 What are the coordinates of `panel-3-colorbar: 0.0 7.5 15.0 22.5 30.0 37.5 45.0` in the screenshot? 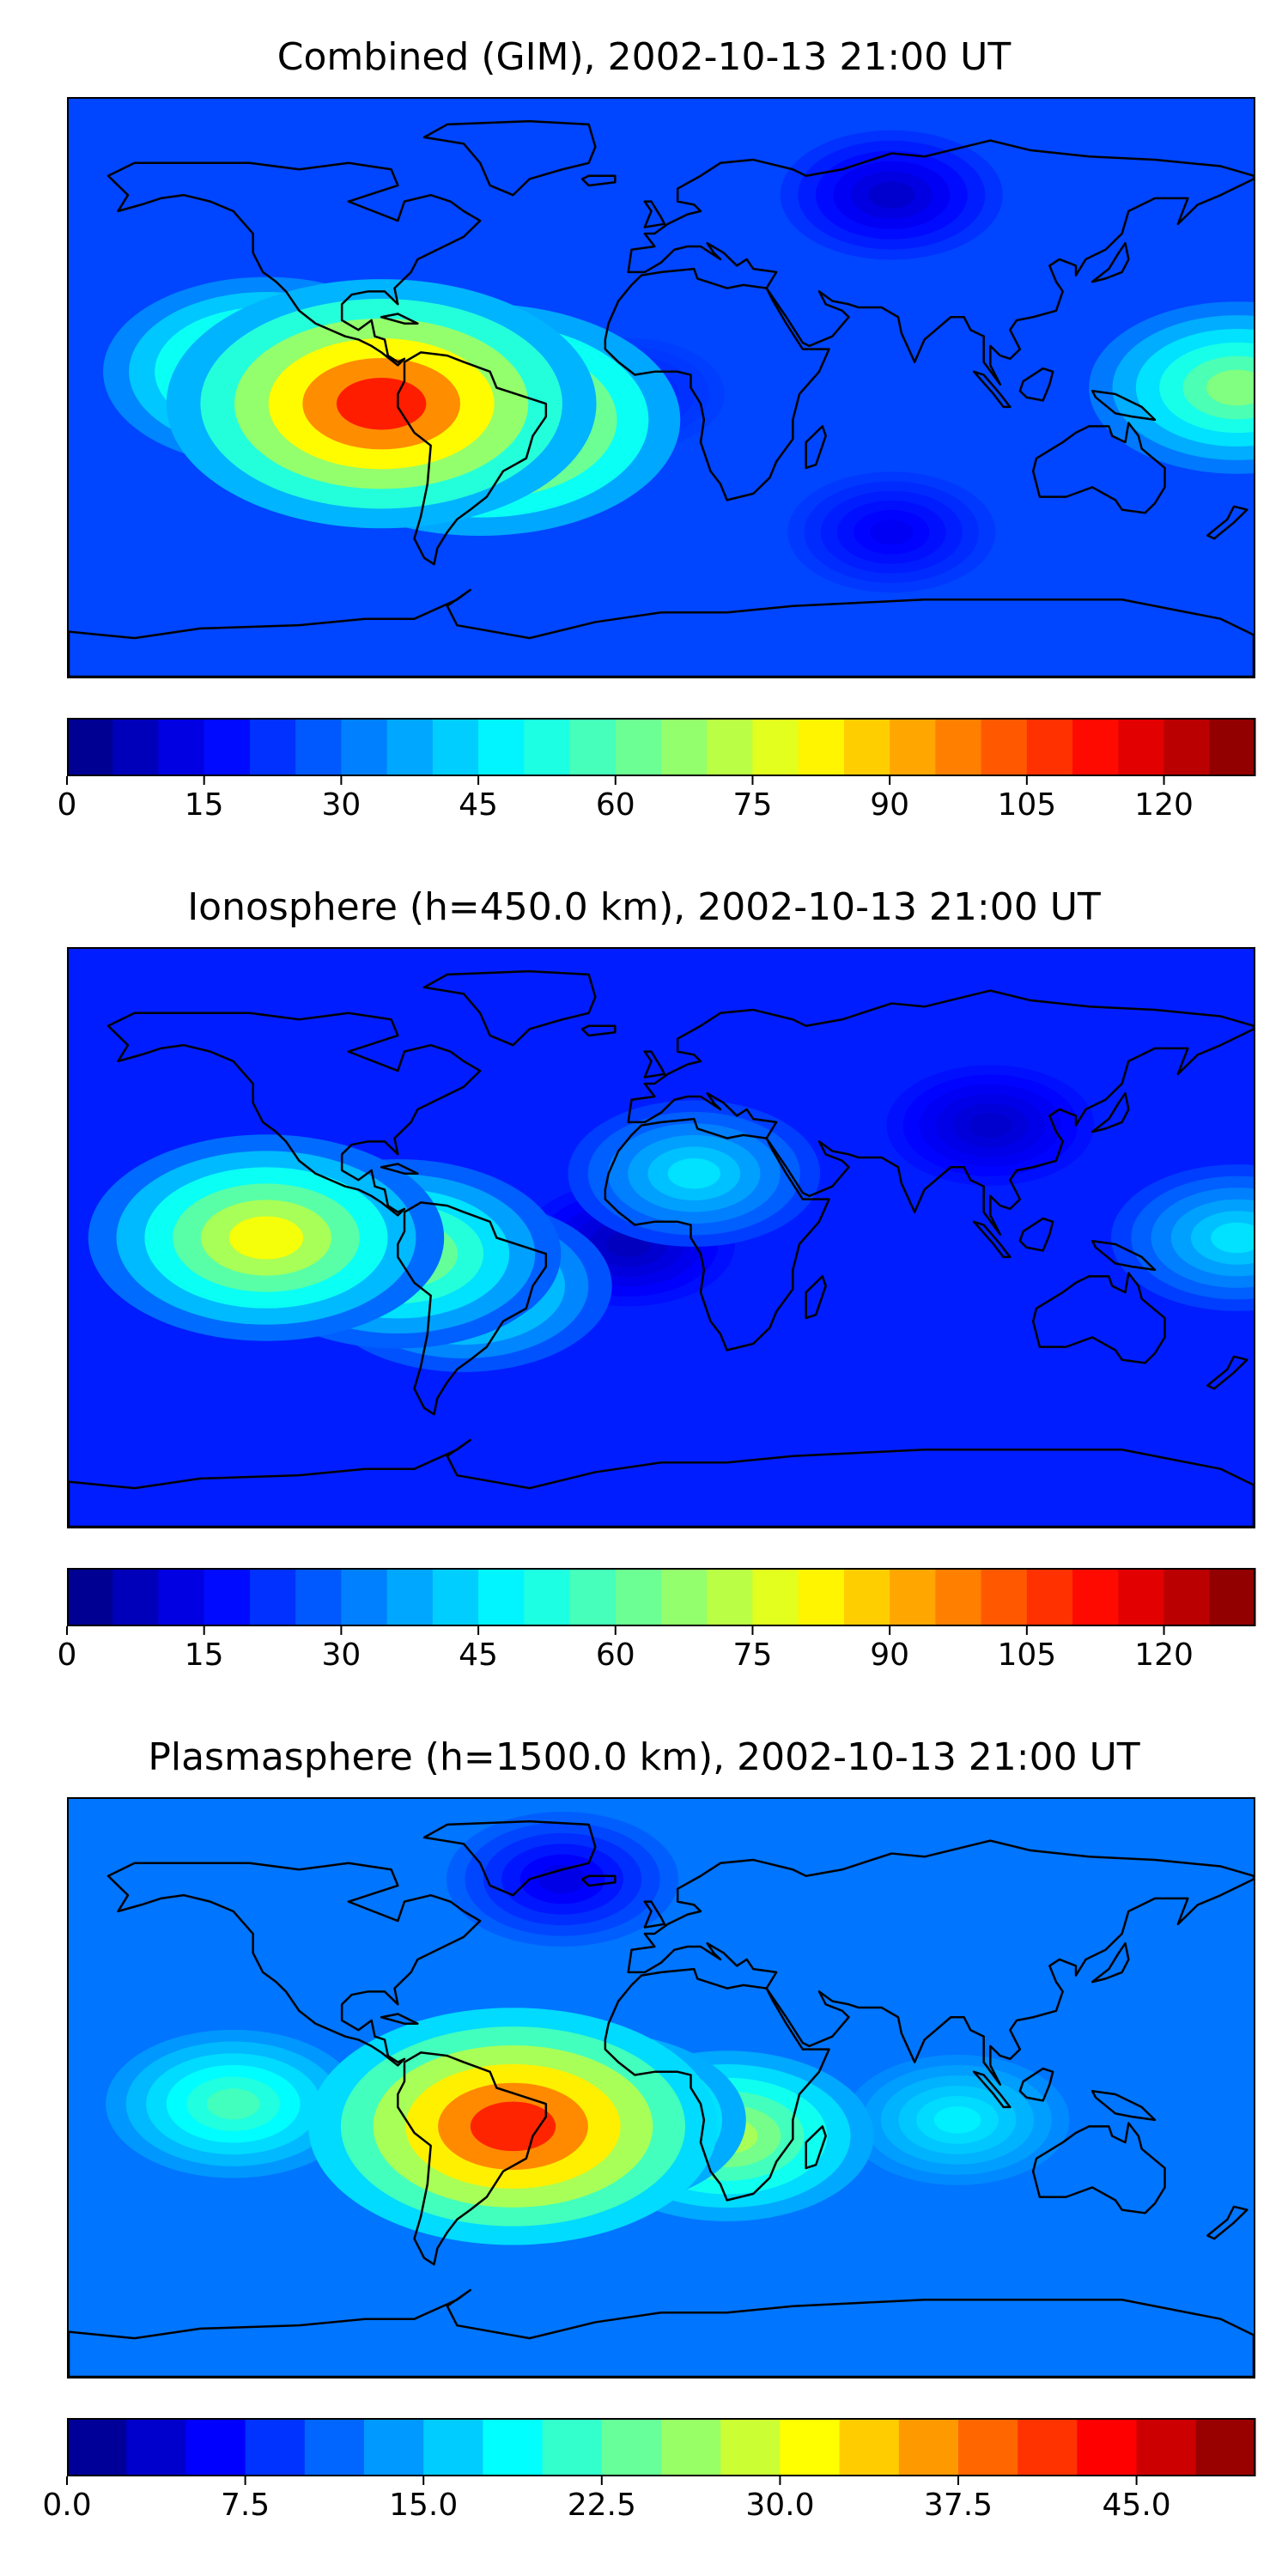 It's located at (649, 2470).